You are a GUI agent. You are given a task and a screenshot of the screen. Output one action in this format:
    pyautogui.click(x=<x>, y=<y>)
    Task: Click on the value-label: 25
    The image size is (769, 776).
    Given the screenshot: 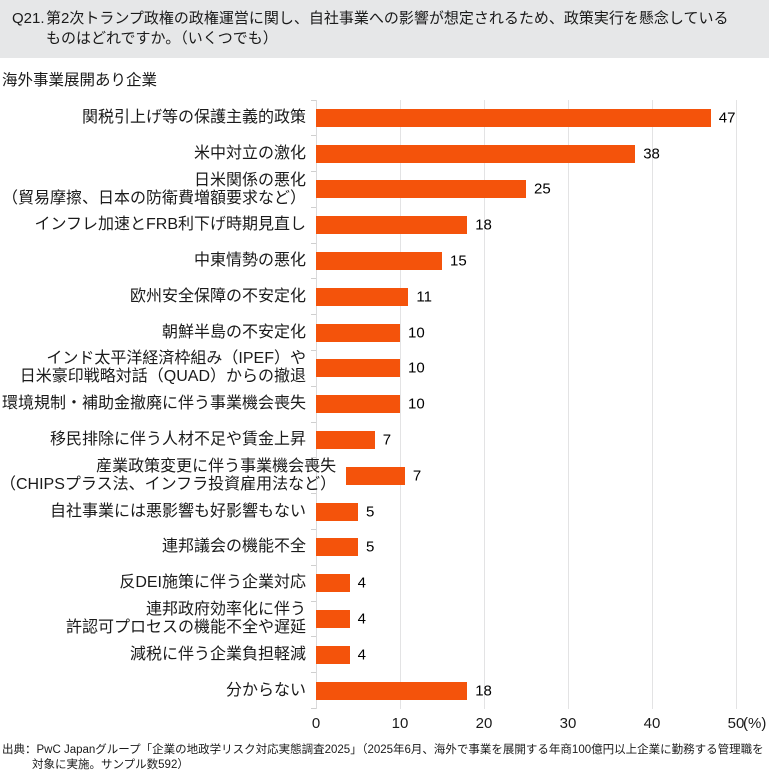 What is the action you would take?
    pyautogui.click(x=542, y=189)
    